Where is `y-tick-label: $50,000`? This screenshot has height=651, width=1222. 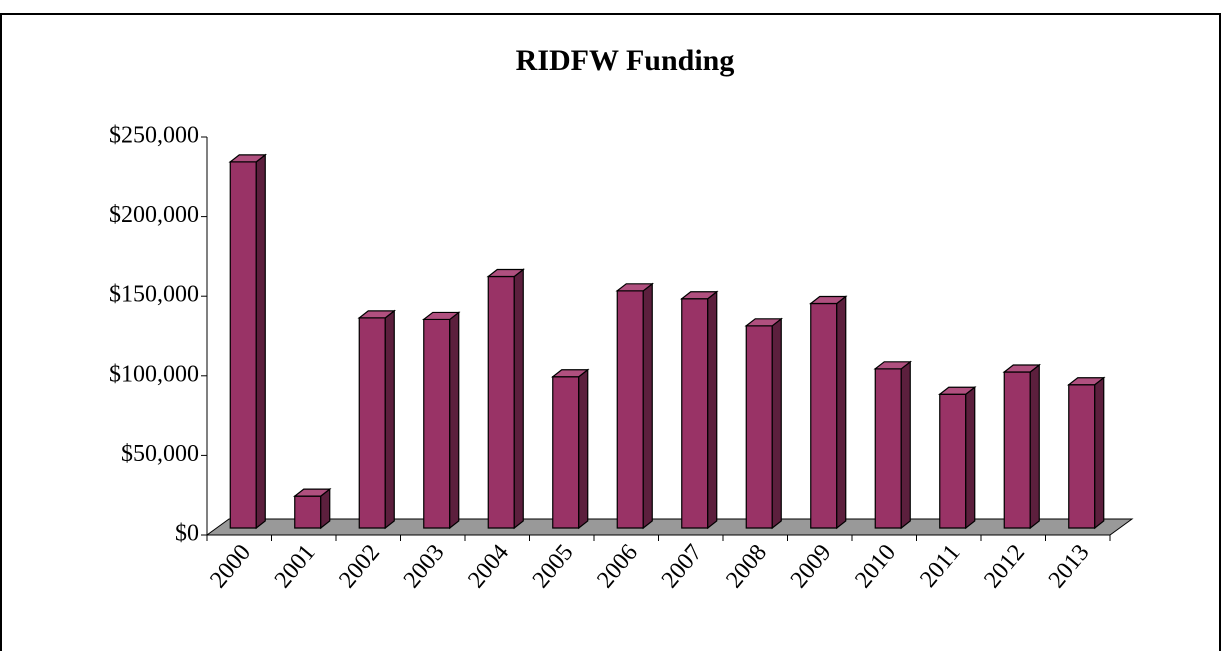 y-tick-label: $50,000 is located at coordinates (160, 454).